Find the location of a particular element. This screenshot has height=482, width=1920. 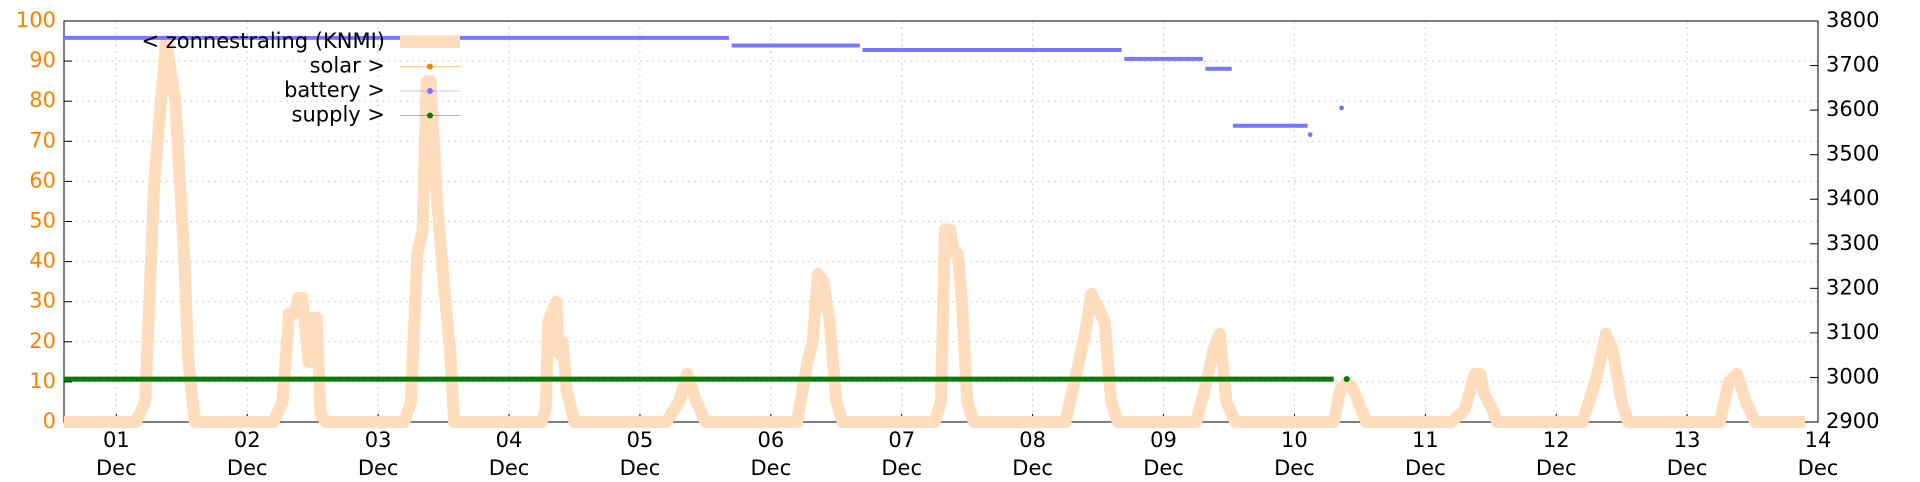

x-tick-label: 02 Dec is located at coordinates (247, 454).